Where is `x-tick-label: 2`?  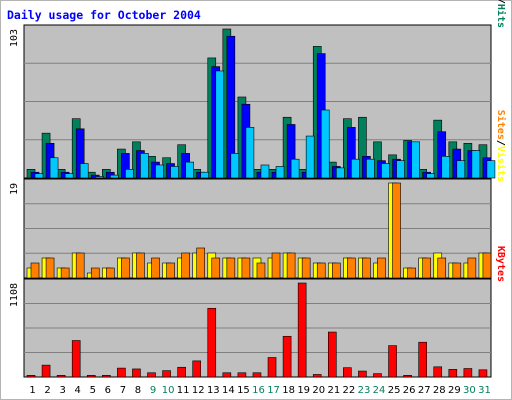 x-tick-label: 2 is located at coordinates (47, 390).